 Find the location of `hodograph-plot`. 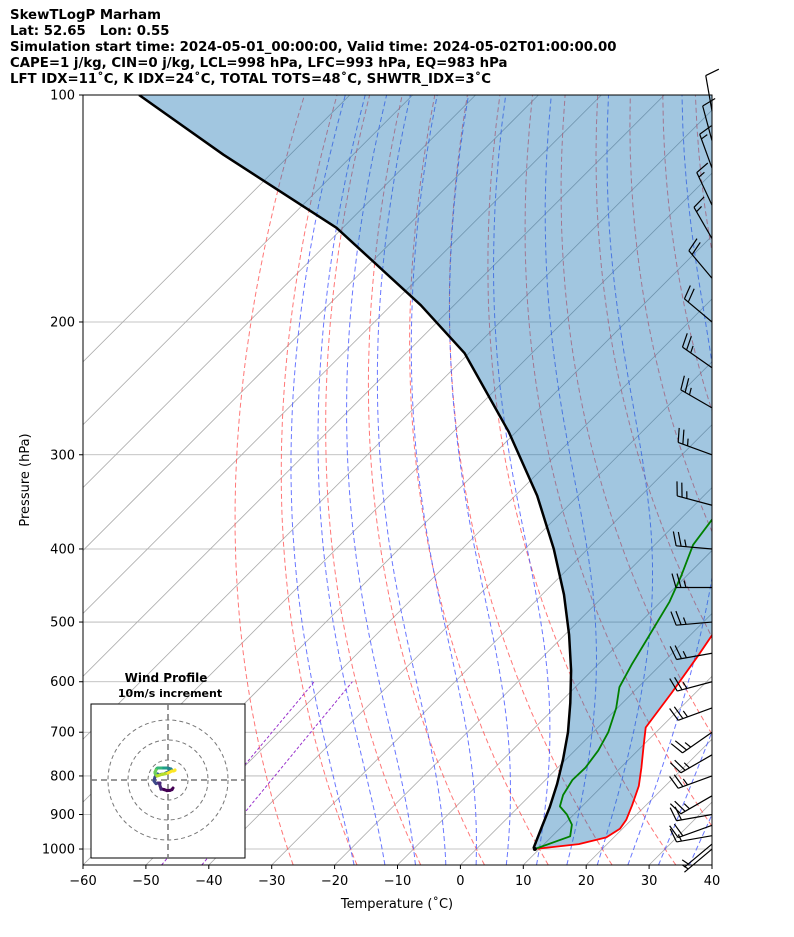

hodograph-plot is located at coordinates (168, 781).